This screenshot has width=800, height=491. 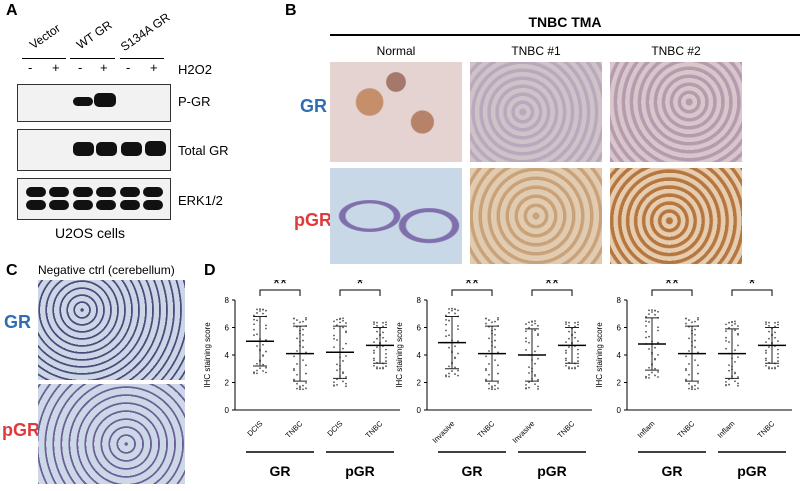 What do you see at coordinates (210, 270) in the screenshot?
I see `panel-d-label: D` at bounding box center [210, 270].